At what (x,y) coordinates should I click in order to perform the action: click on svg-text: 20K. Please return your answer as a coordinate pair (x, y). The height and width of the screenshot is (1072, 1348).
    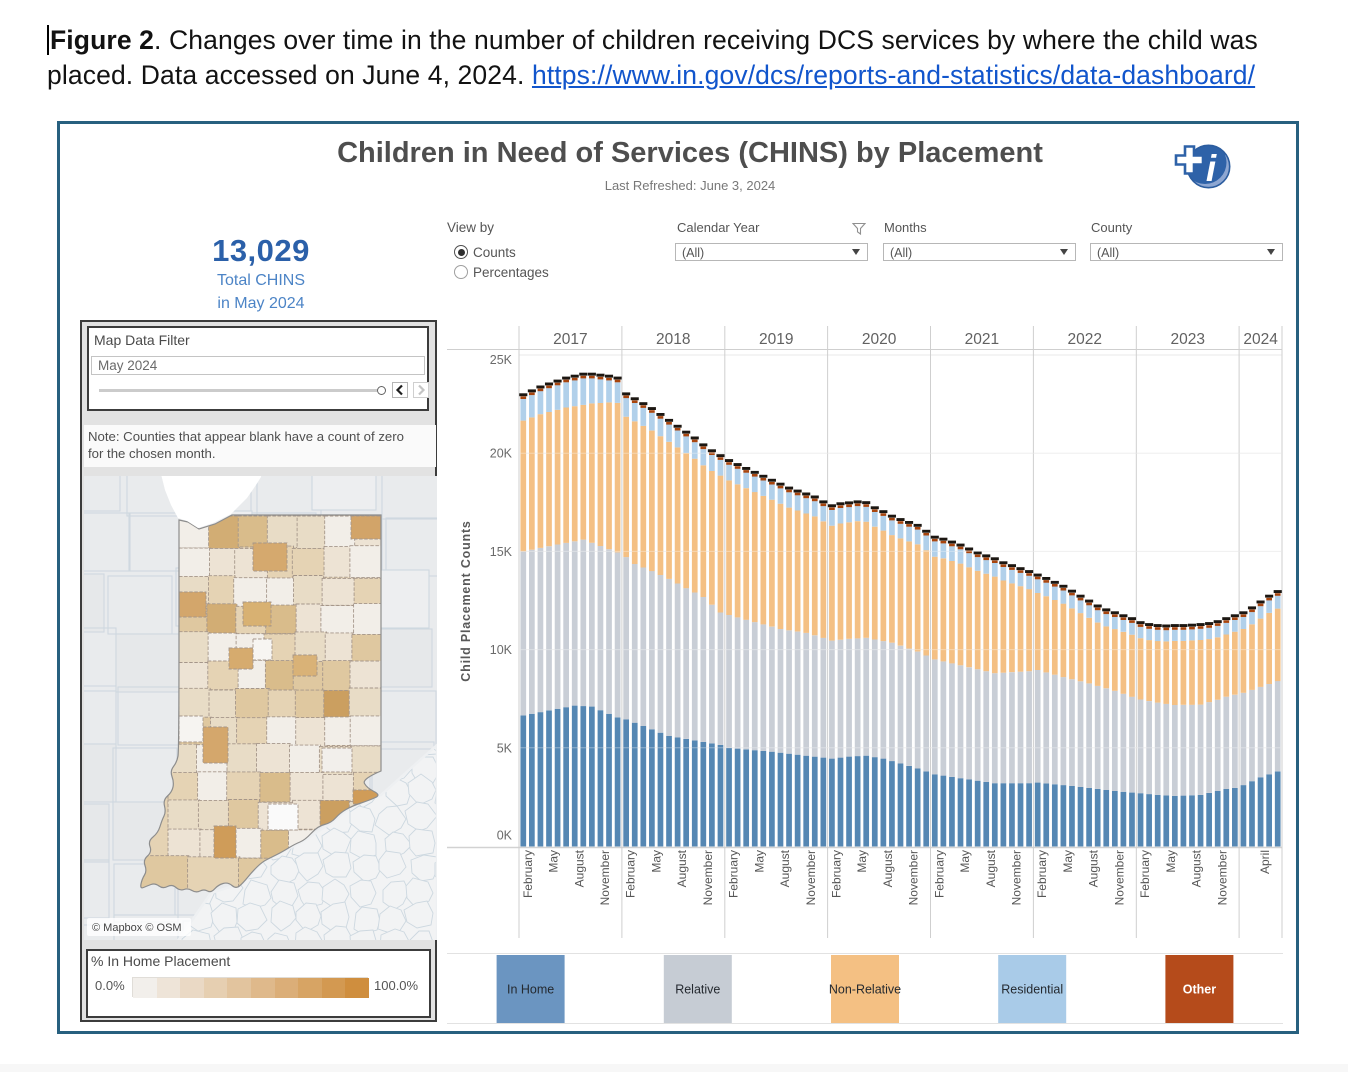
    Looking at the image, I should click on (501, 454).